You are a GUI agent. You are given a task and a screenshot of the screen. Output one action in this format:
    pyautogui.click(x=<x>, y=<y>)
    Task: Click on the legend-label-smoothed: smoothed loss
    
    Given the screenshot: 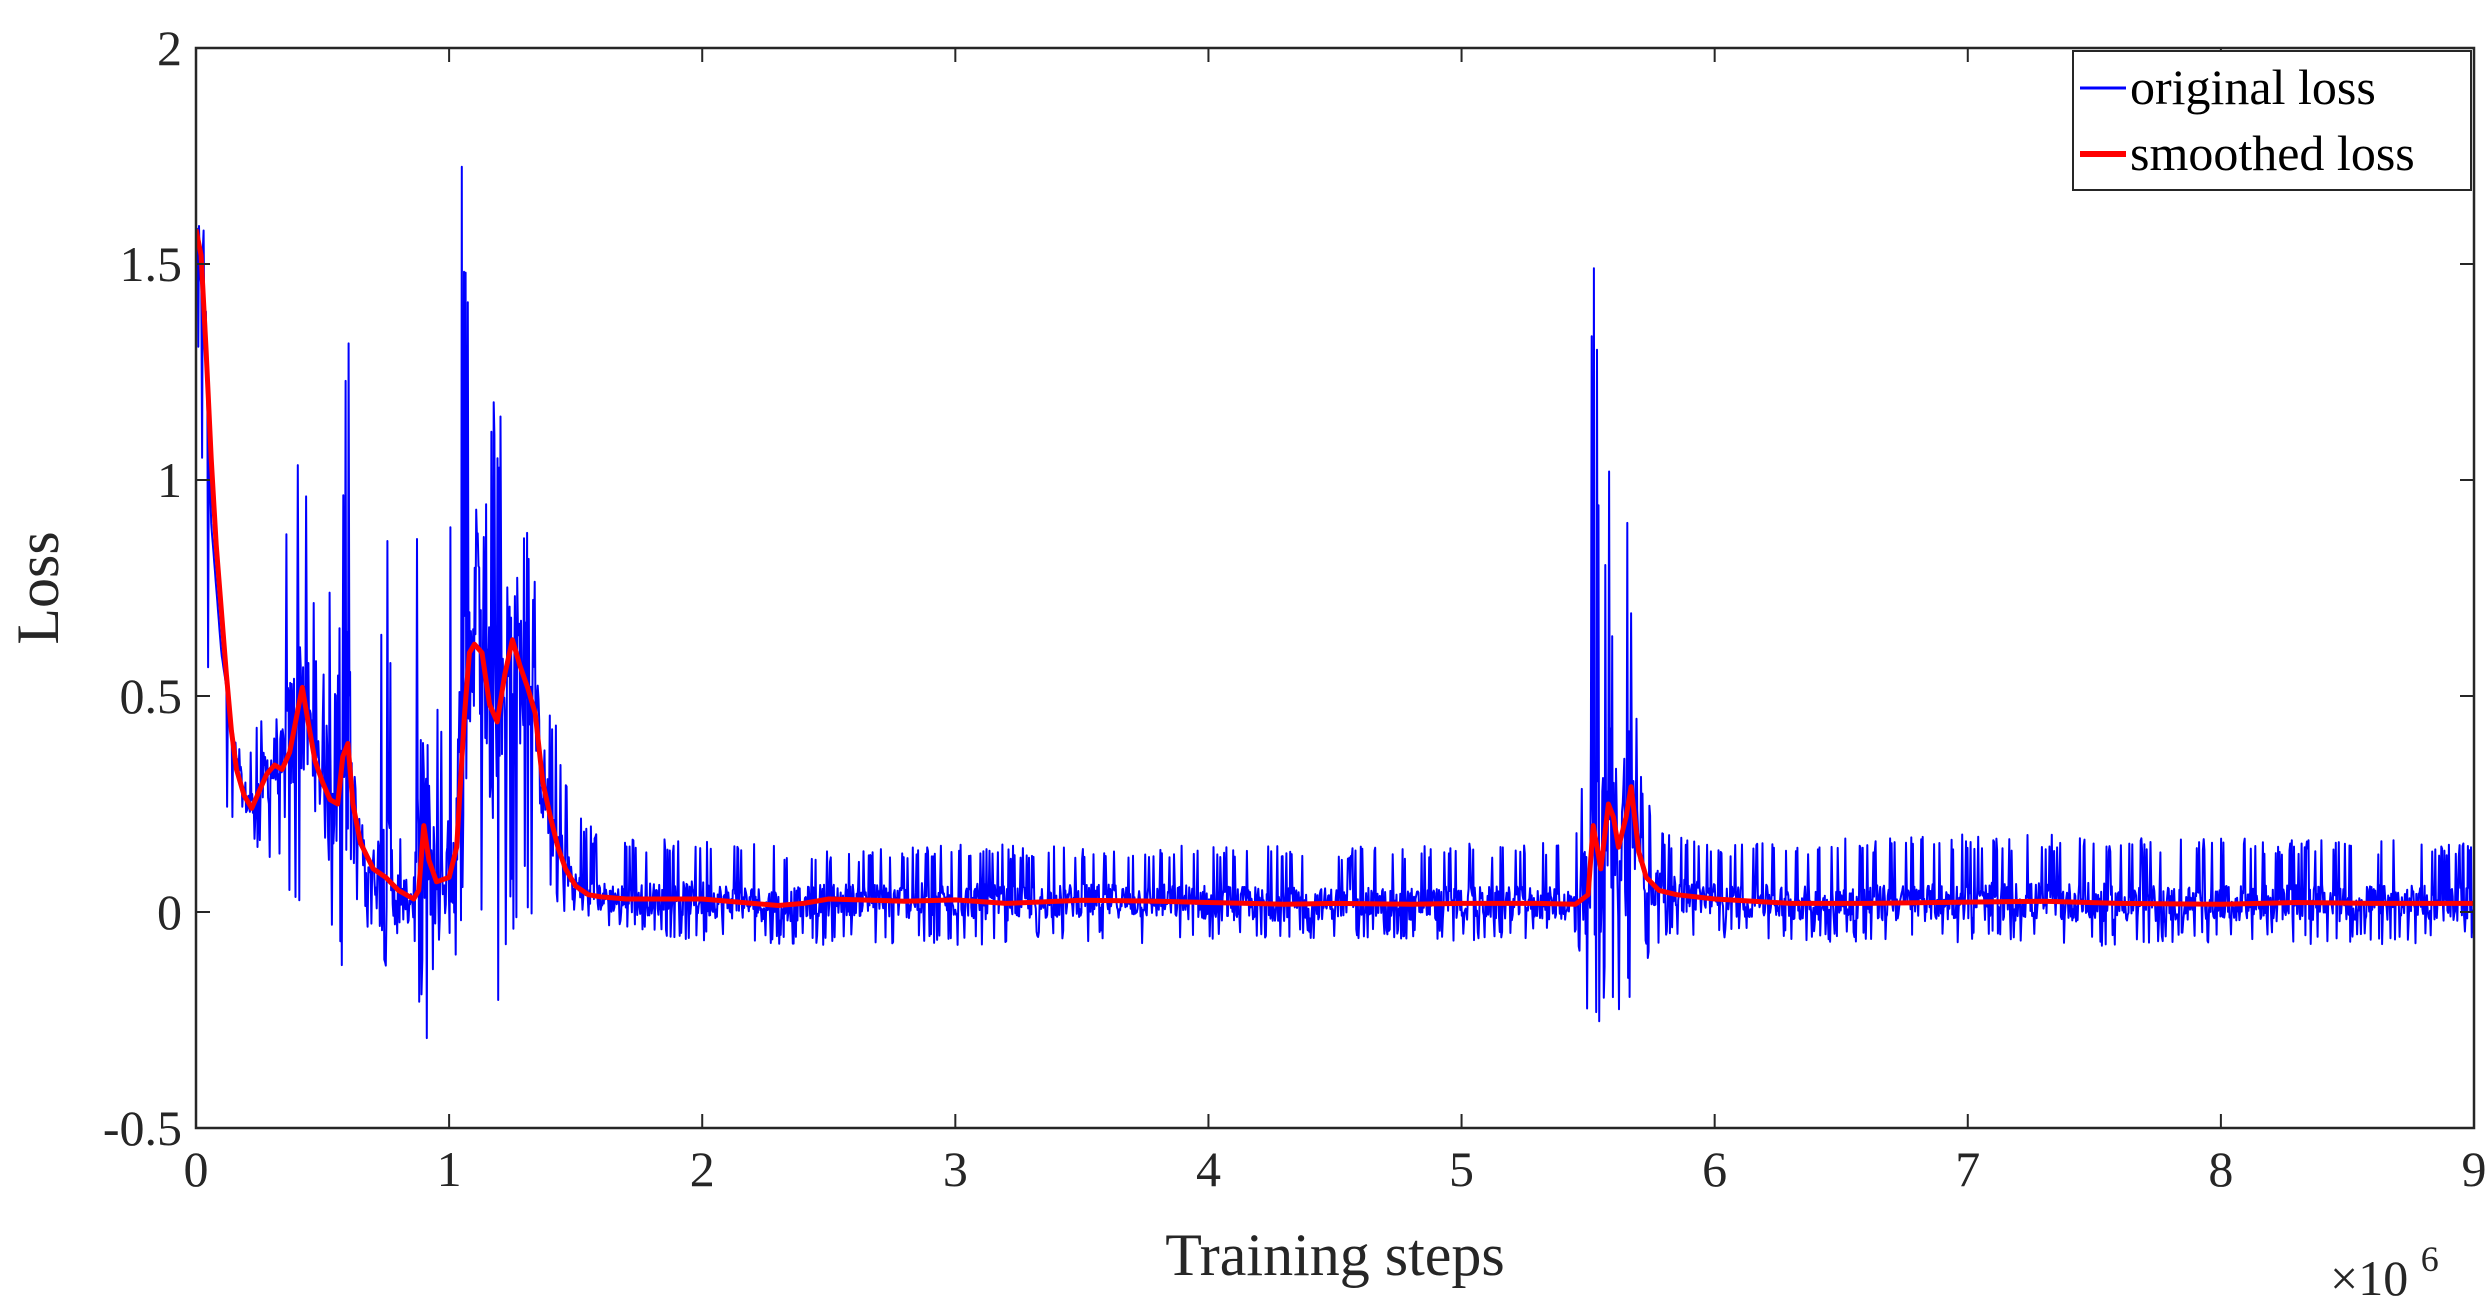 What is the action you would take?
    pyautogui.click(x=2272, y=153)
    